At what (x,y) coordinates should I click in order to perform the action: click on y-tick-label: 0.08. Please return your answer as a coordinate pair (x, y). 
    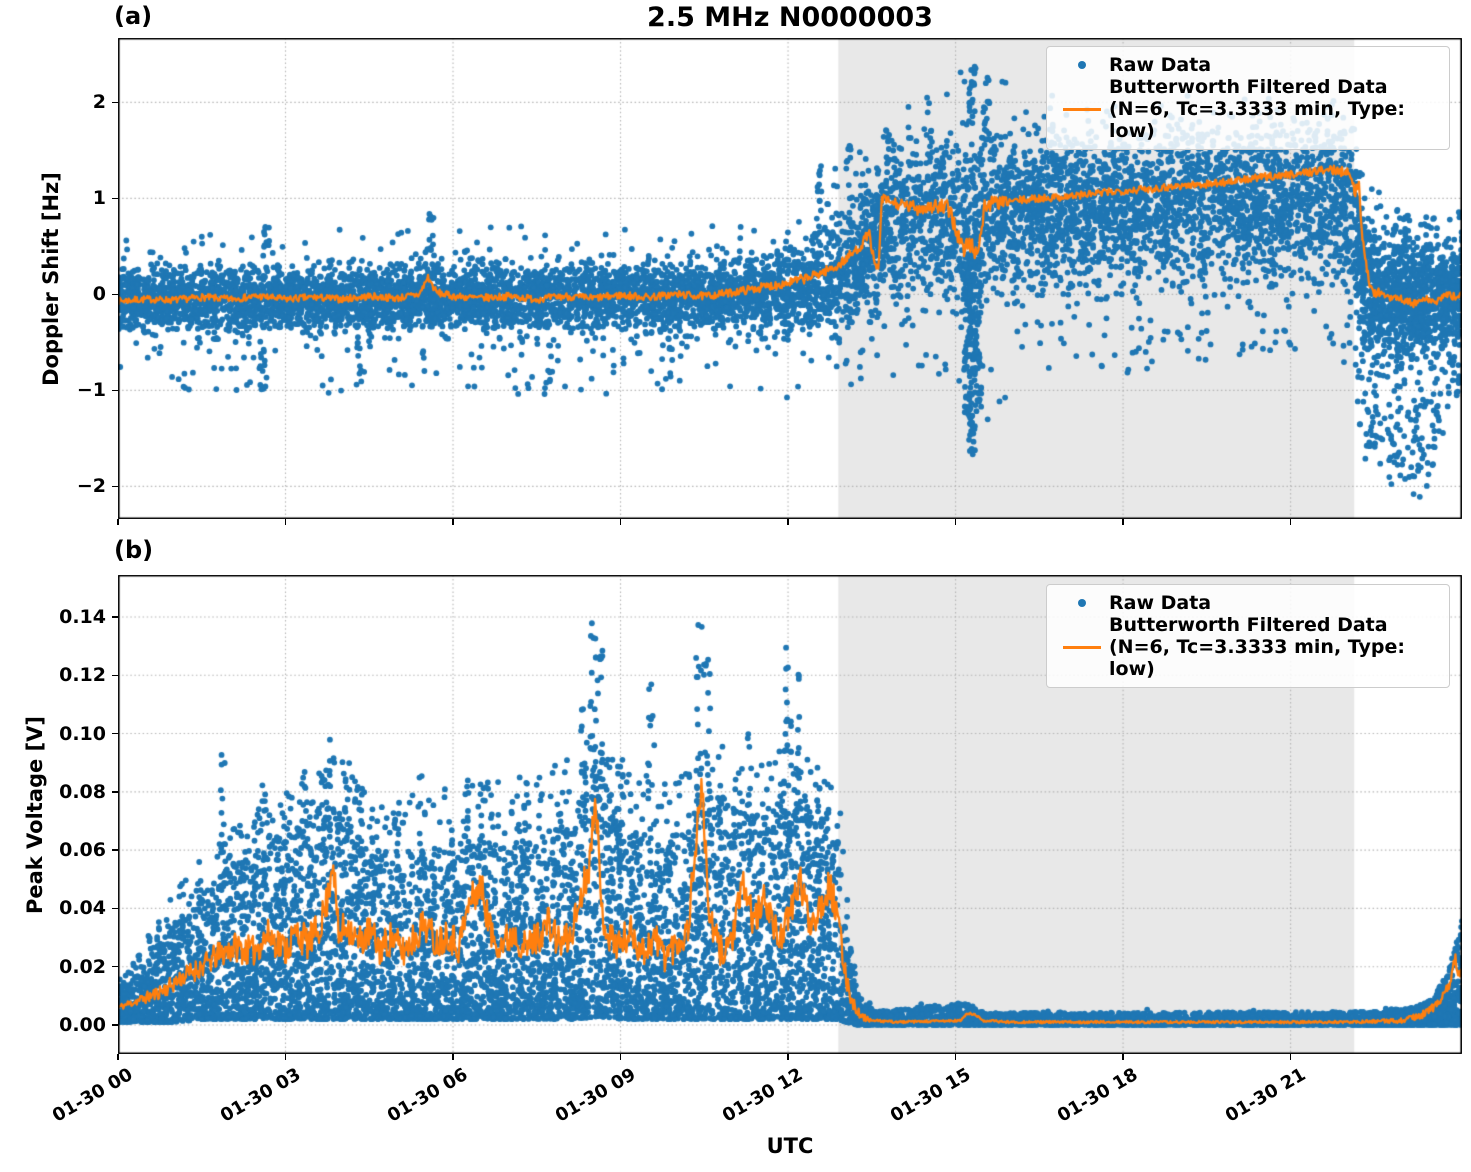
    Looking at the image, I should click on (82, 791).